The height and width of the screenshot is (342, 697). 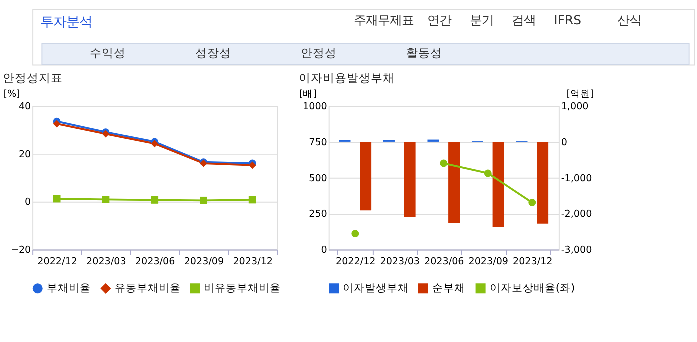 What do you see at coordinates (384, 20) in the screenshot?
I see `text: 주재무제표` at bounding box center [384, 20].